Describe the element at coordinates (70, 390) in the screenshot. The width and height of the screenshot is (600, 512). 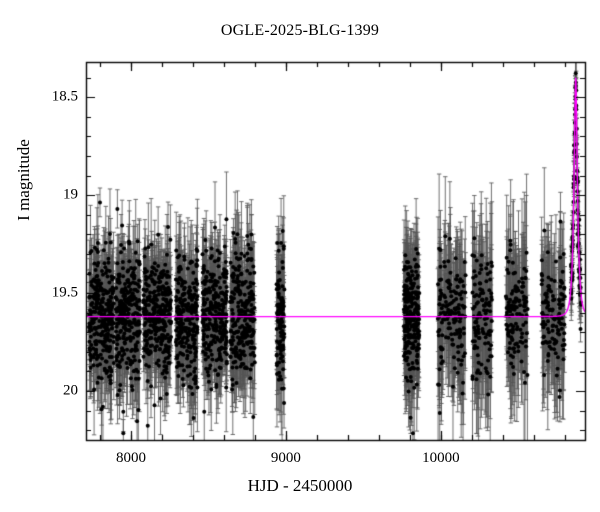
I see `y-tick-label: 20` at that location.